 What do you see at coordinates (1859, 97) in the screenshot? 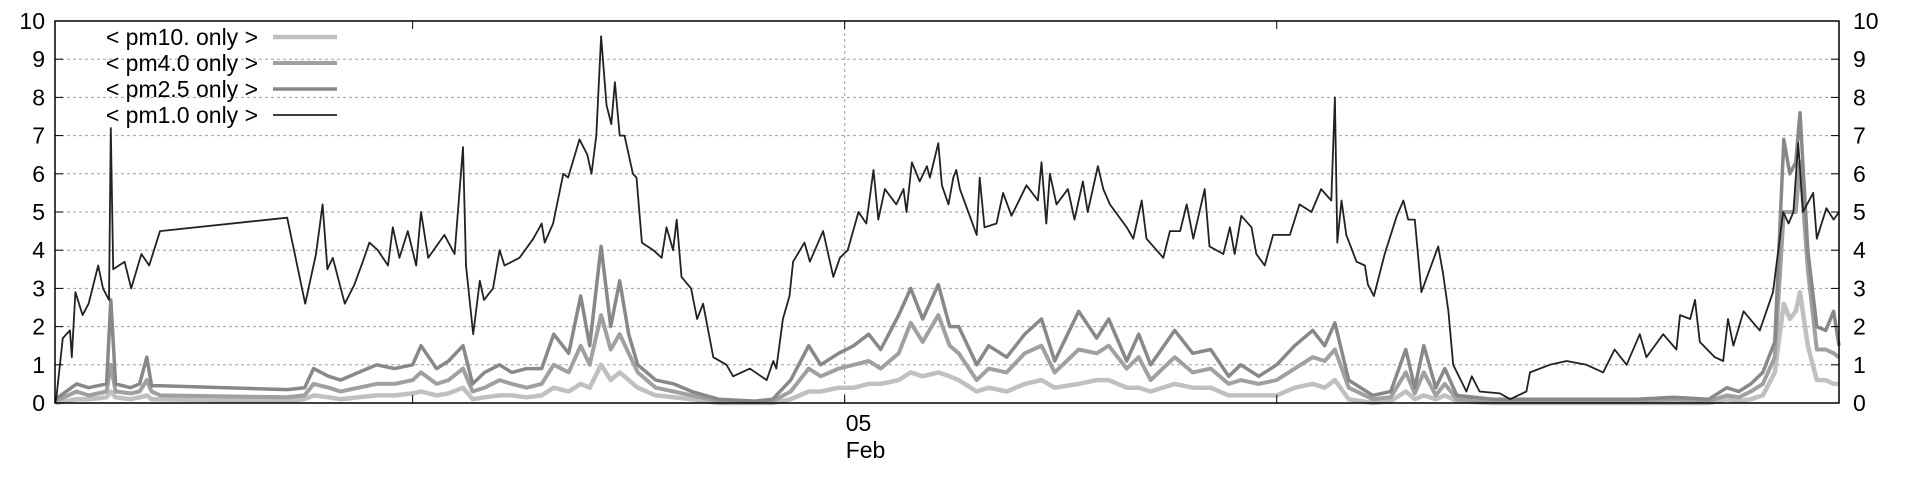
I see `y-tick-label-right: 8` at bounding box center [1859, 97].